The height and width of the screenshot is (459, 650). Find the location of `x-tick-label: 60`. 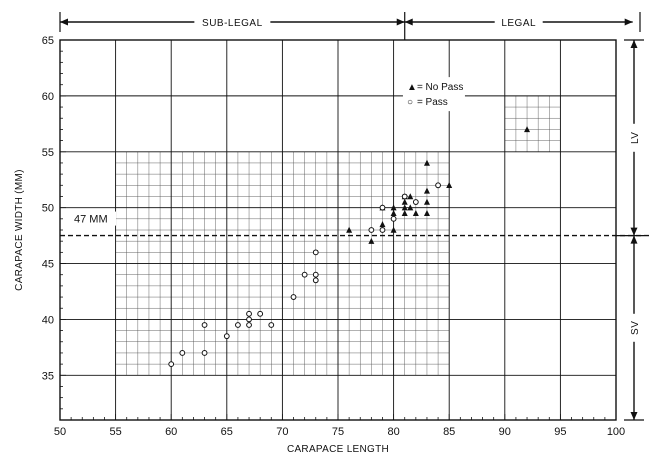

x-tick-label: 60 is located at coordinates (171, 432).